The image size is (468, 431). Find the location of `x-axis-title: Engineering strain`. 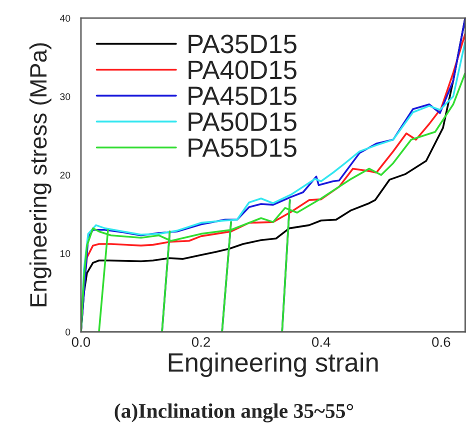

x-axis-title: Engineering strain is located at coordinates (273, 365).